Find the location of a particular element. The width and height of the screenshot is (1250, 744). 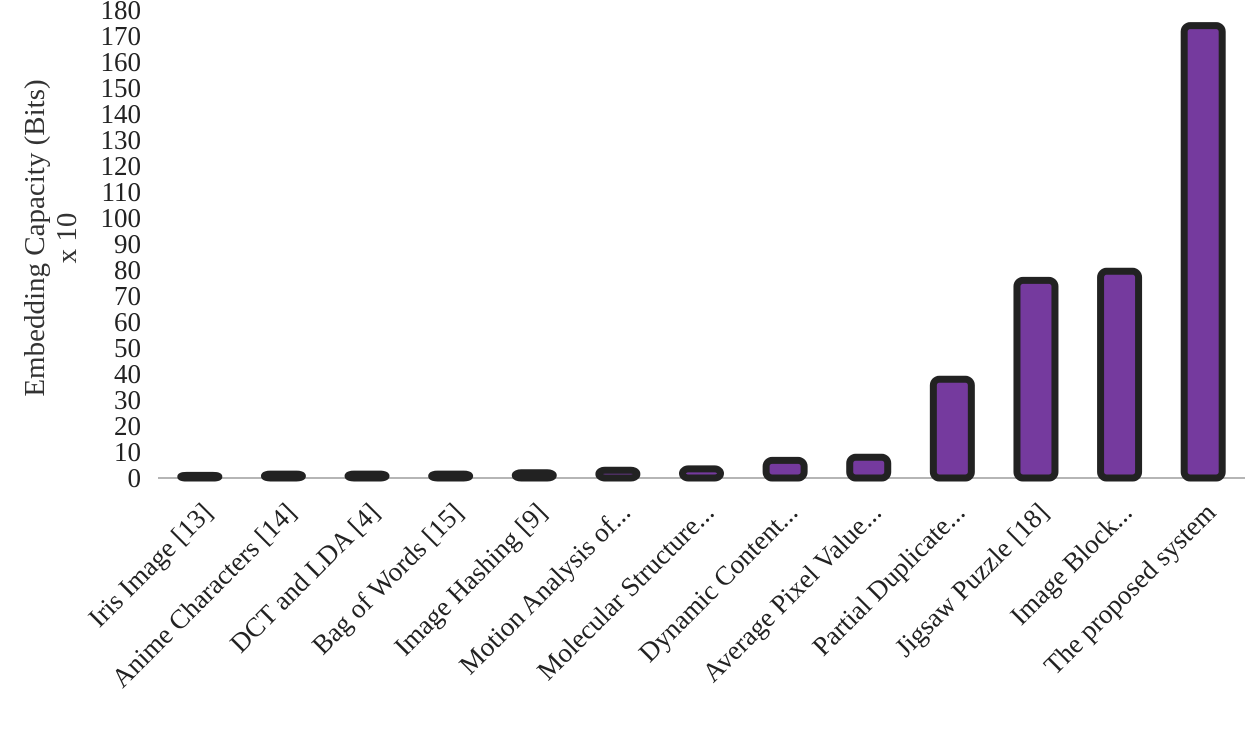

y-tick-label: 60 is located at coordinates (127, 322).